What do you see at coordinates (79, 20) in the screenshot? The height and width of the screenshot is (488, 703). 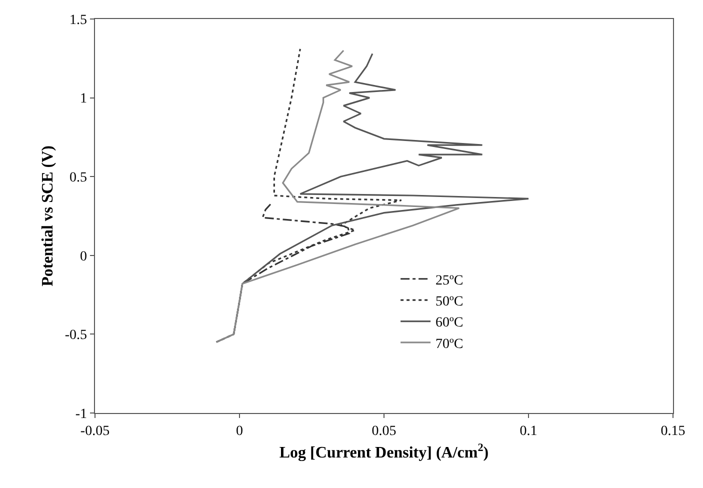 I see `y-tick-label: 1.5` at bounding box center [79, 20].